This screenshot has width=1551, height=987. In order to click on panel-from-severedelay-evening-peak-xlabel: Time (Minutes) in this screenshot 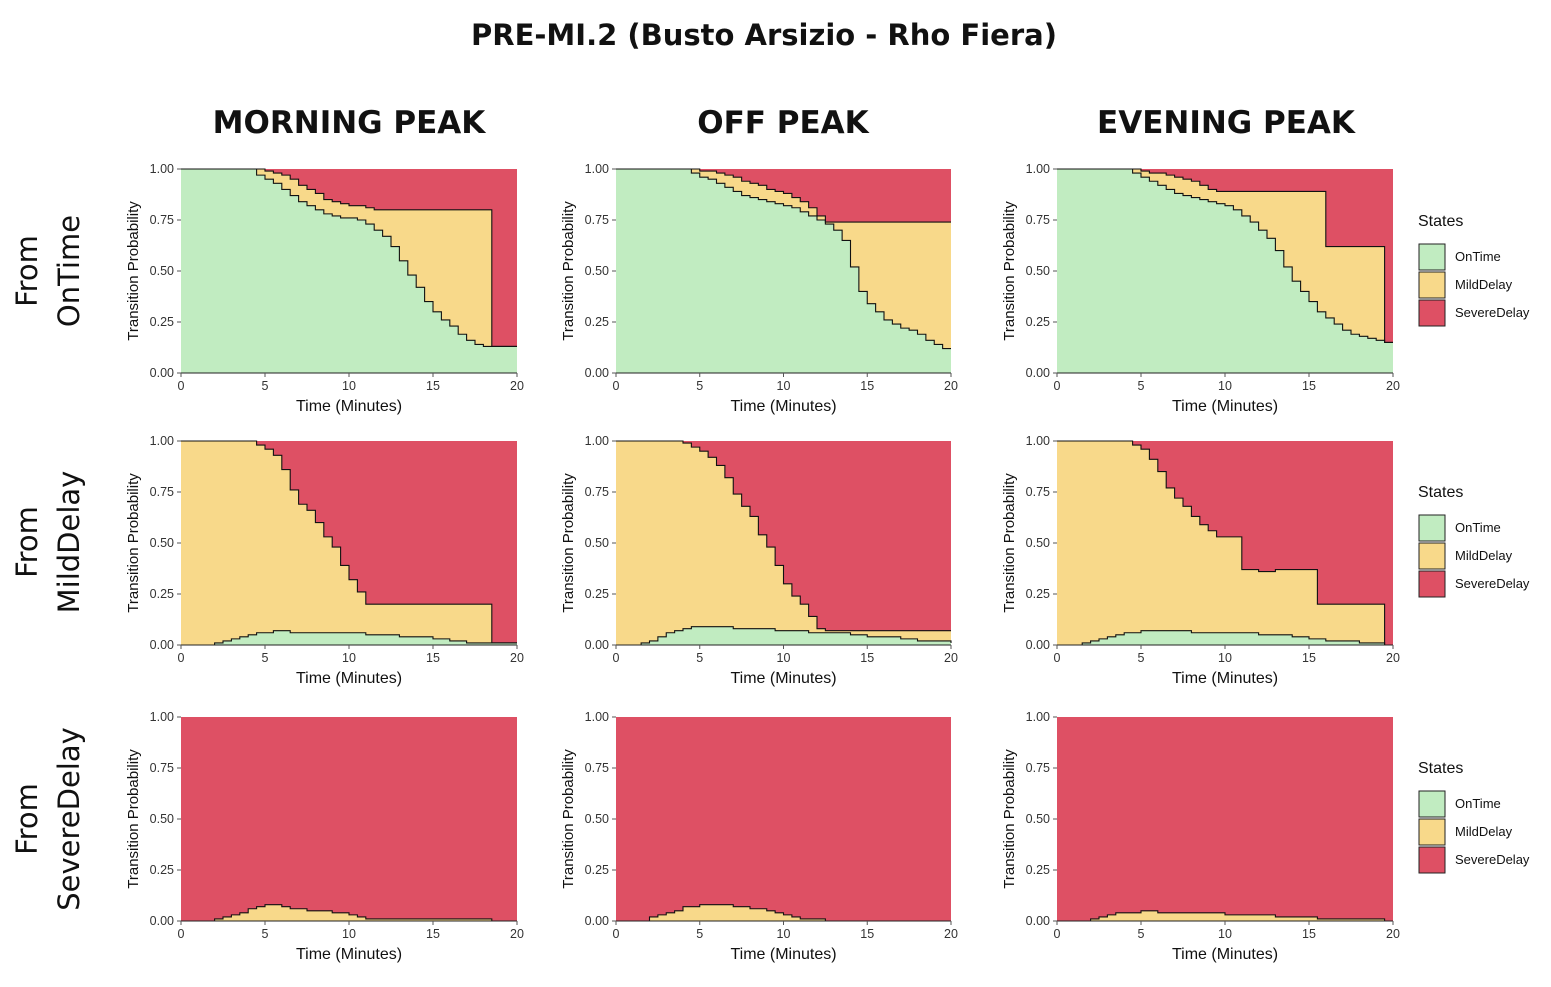, I will do `click(1225, 954)`.